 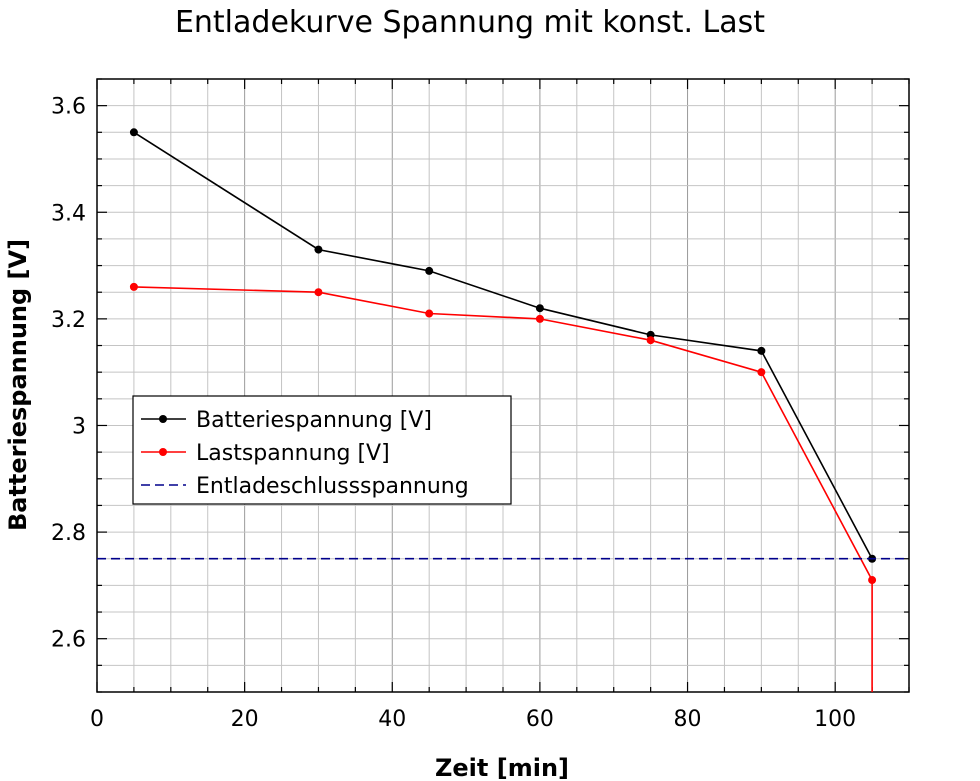 I want to click on y-tick-label: 3.4, so click(x=68, y=213).